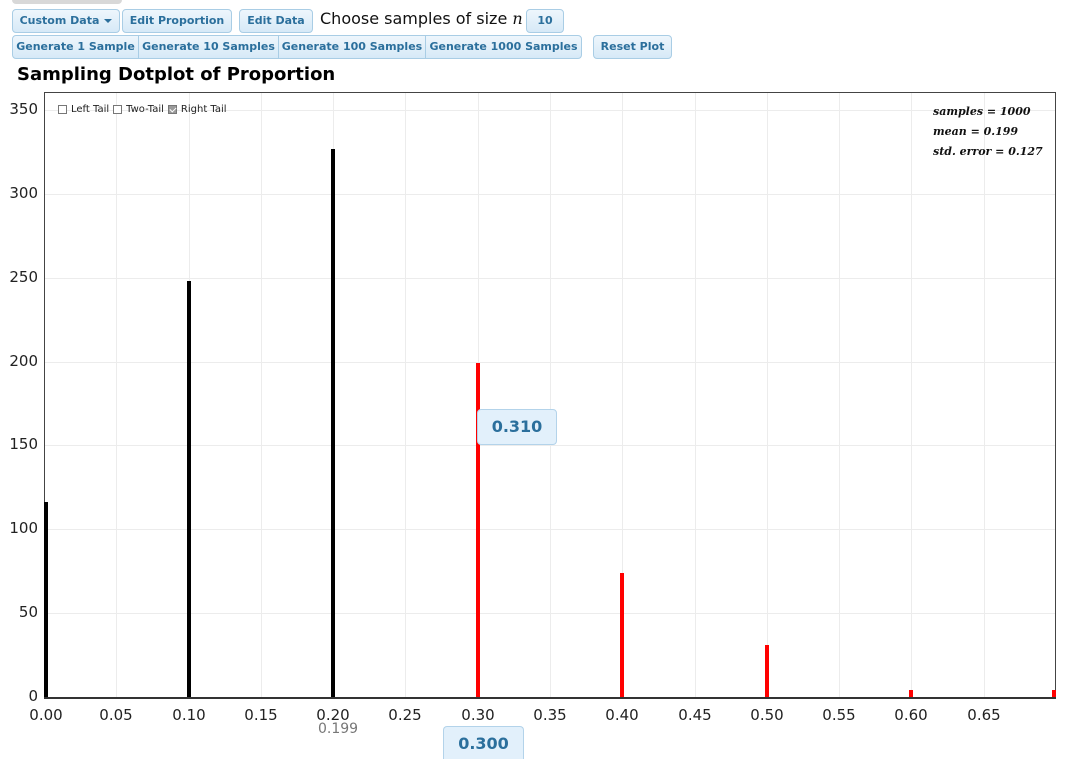 The width and height of the screenshot is (1066, 760). Describe the element at coordinates (23, 528) in the screenshot. I see `y-tick-label: 100` at that location.